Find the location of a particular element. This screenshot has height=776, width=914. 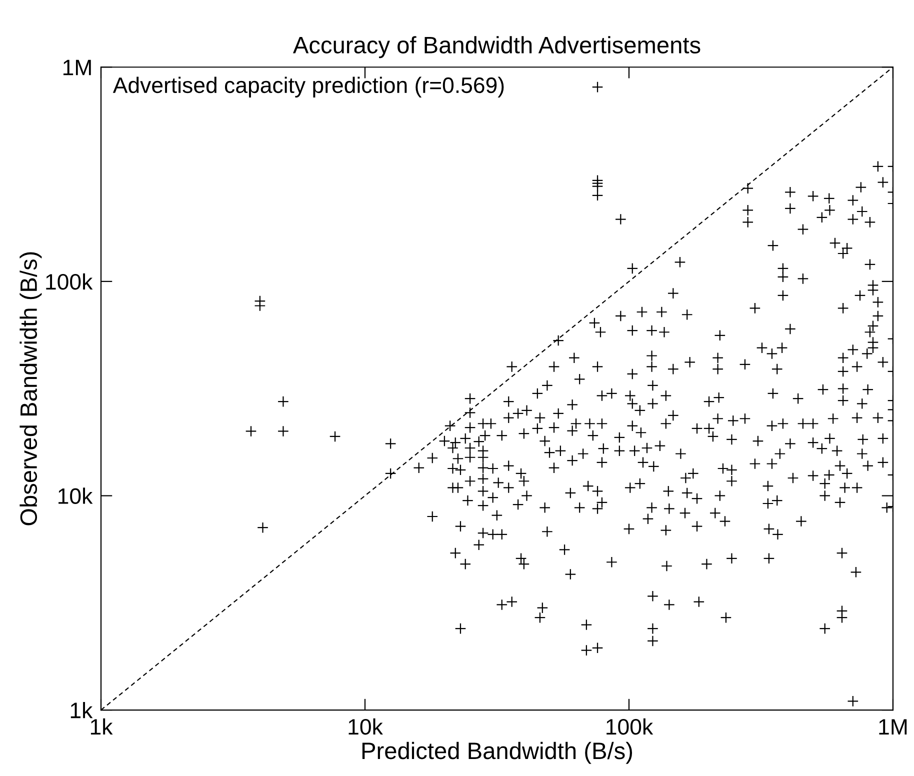

x-tick-label: 1k is located at coordinates (101, 726).